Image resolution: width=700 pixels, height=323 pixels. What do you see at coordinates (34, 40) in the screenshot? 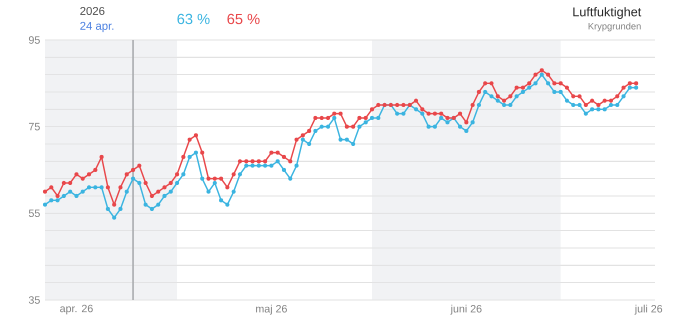
I see `y-tick-label: 95` at bounding box center [34, 40].